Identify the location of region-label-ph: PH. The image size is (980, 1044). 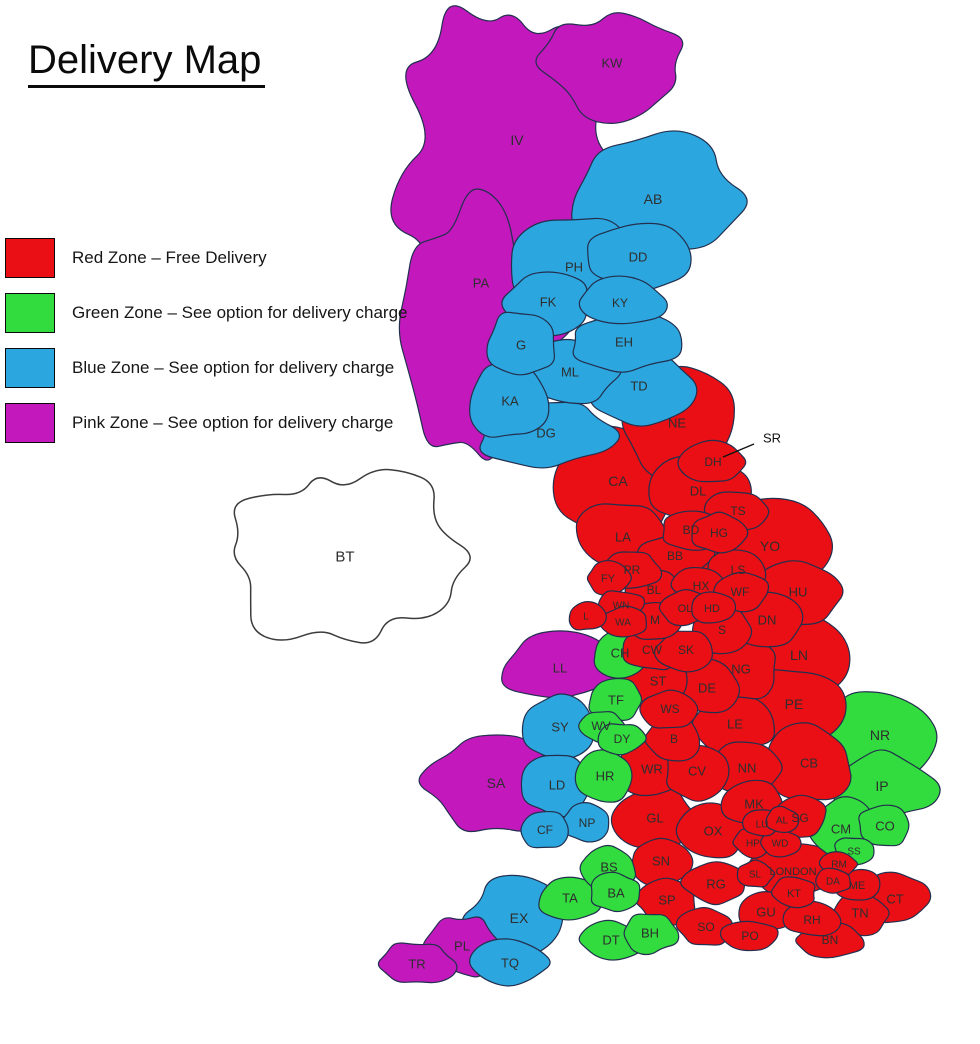
(574, 267).